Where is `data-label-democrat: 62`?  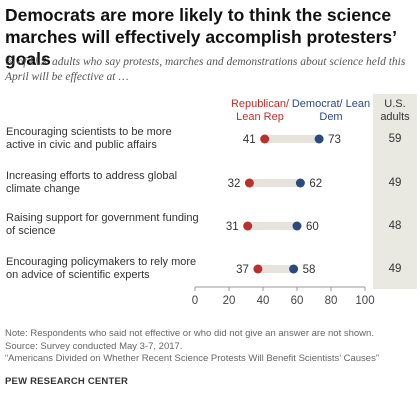 data-label-democrat: 62 is located at coordinates (315, 184).